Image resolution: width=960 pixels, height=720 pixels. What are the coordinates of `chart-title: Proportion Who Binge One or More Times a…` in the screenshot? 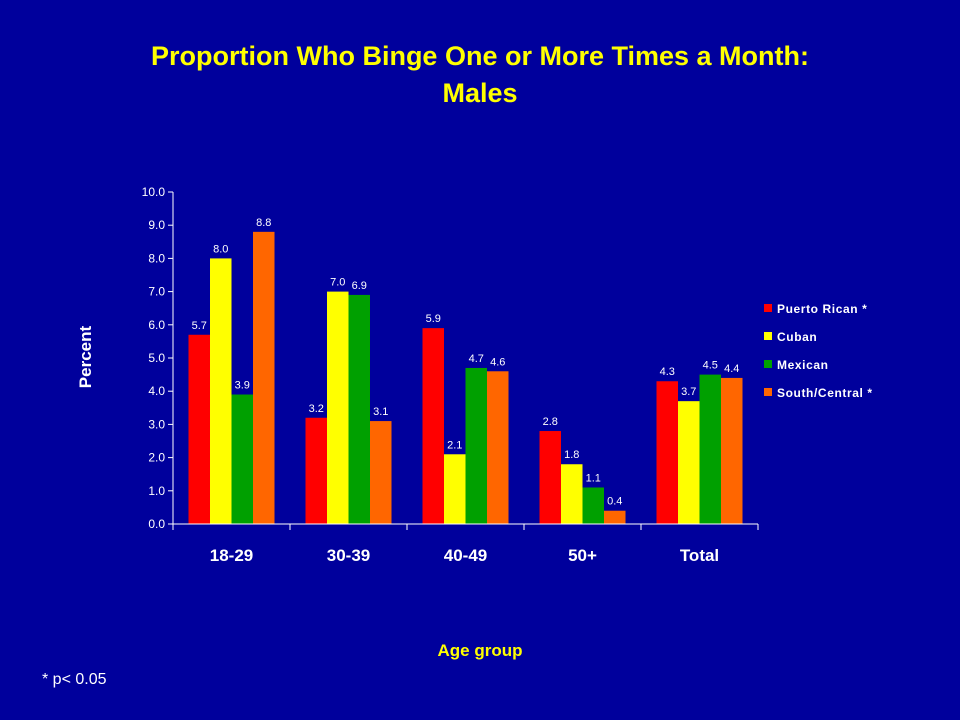 It's located at (480, 75).